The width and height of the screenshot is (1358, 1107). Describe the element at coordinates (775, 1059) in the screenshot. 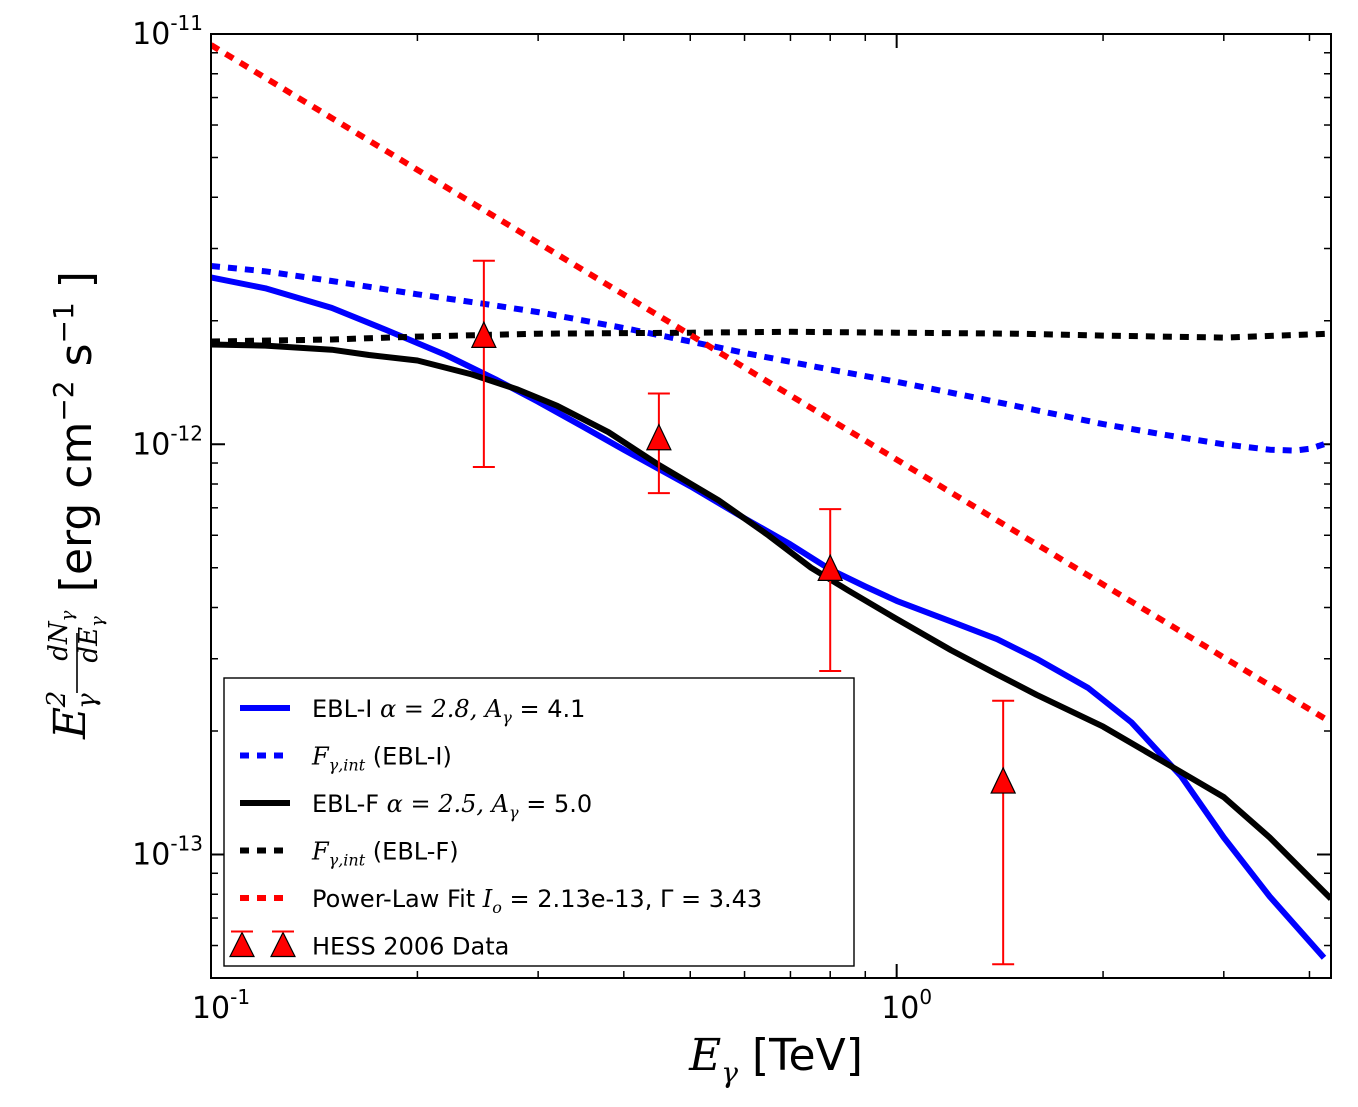

I see `x-axis-title: Eγ [TeV]` at that location.